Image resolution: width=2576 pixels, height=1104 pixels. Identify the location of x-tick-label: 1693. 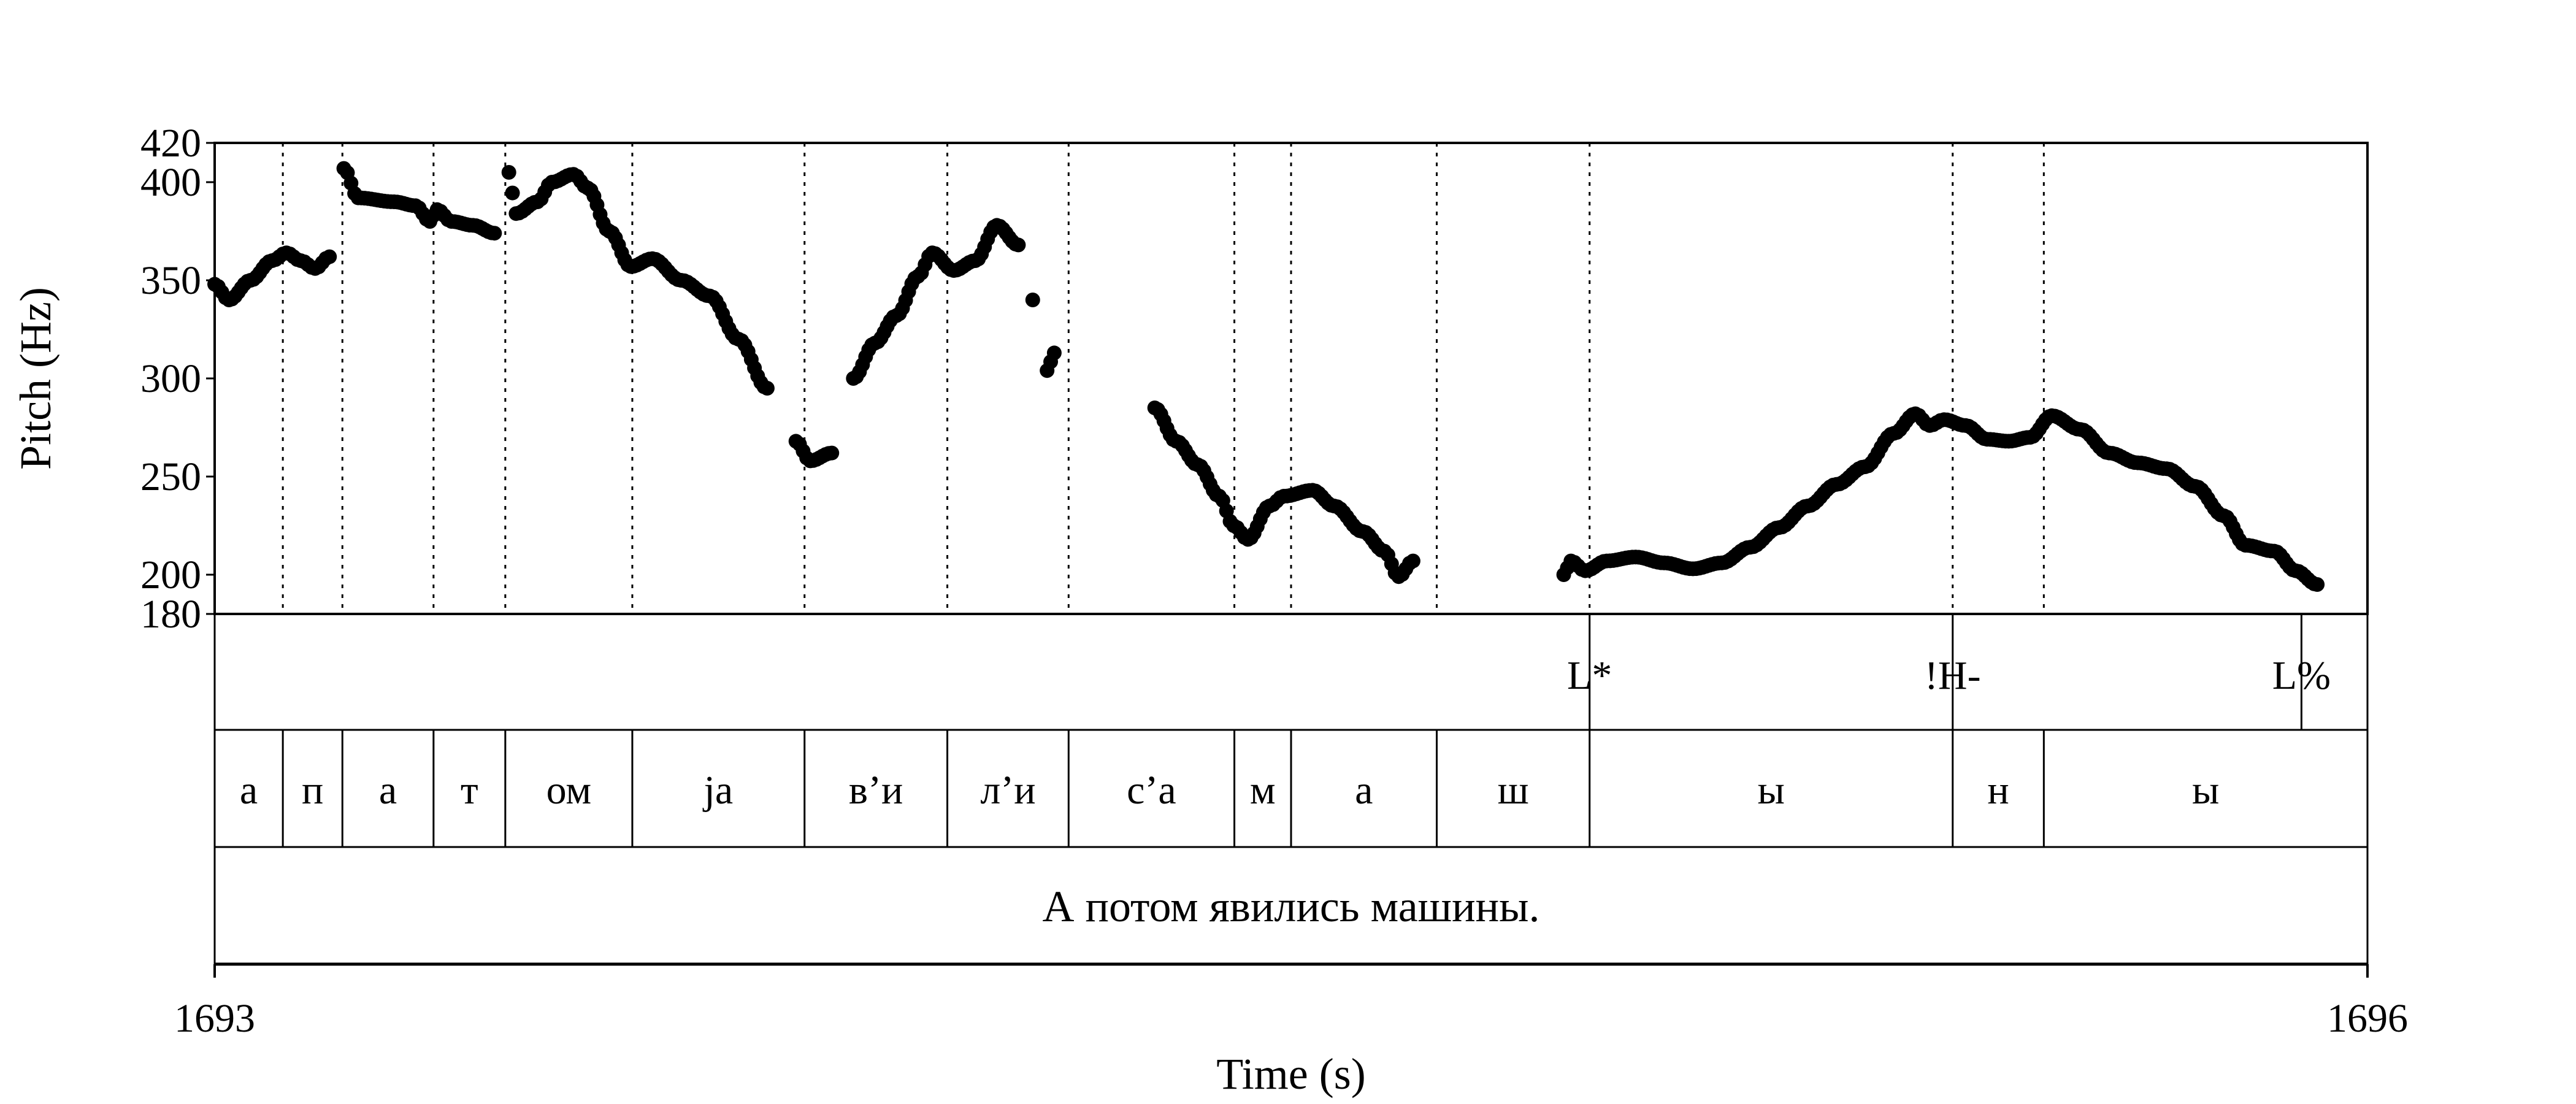
(214, 1018).